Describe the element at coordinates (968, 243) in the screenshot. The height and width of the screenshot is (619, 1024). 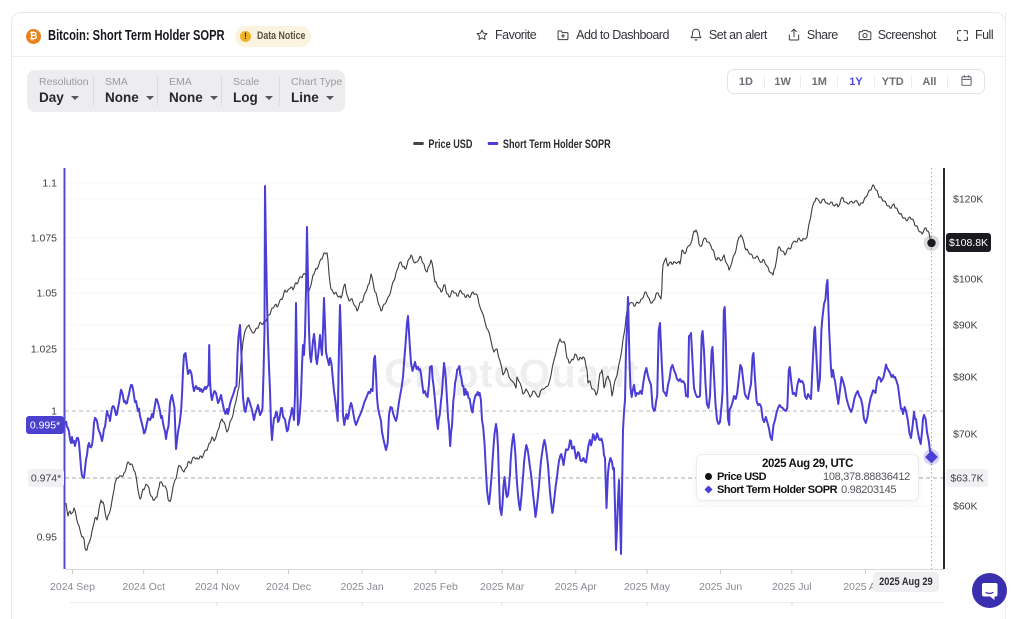
I see `svg-text: $108.8K` at that location.